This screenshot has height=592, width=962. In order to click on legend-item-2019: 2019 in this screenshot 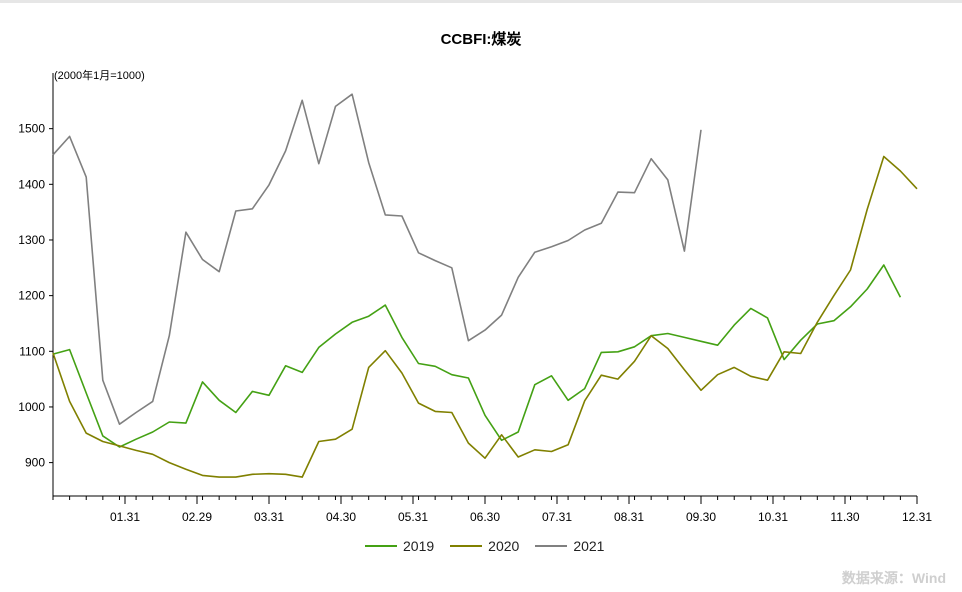, I will do `click(399, 546)`.